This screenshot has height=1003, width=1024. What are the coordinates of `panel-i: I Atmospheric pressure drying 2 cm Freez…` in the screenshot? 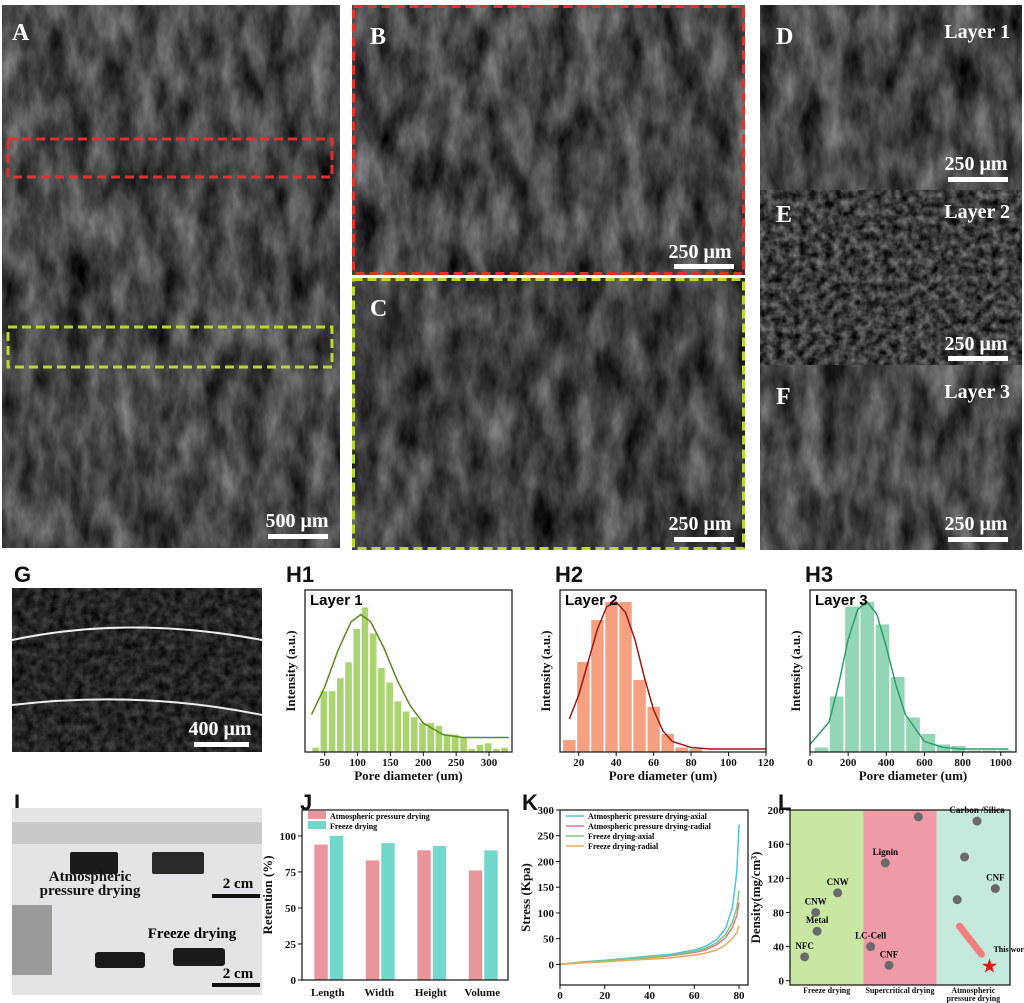 It's located at (137, 892).